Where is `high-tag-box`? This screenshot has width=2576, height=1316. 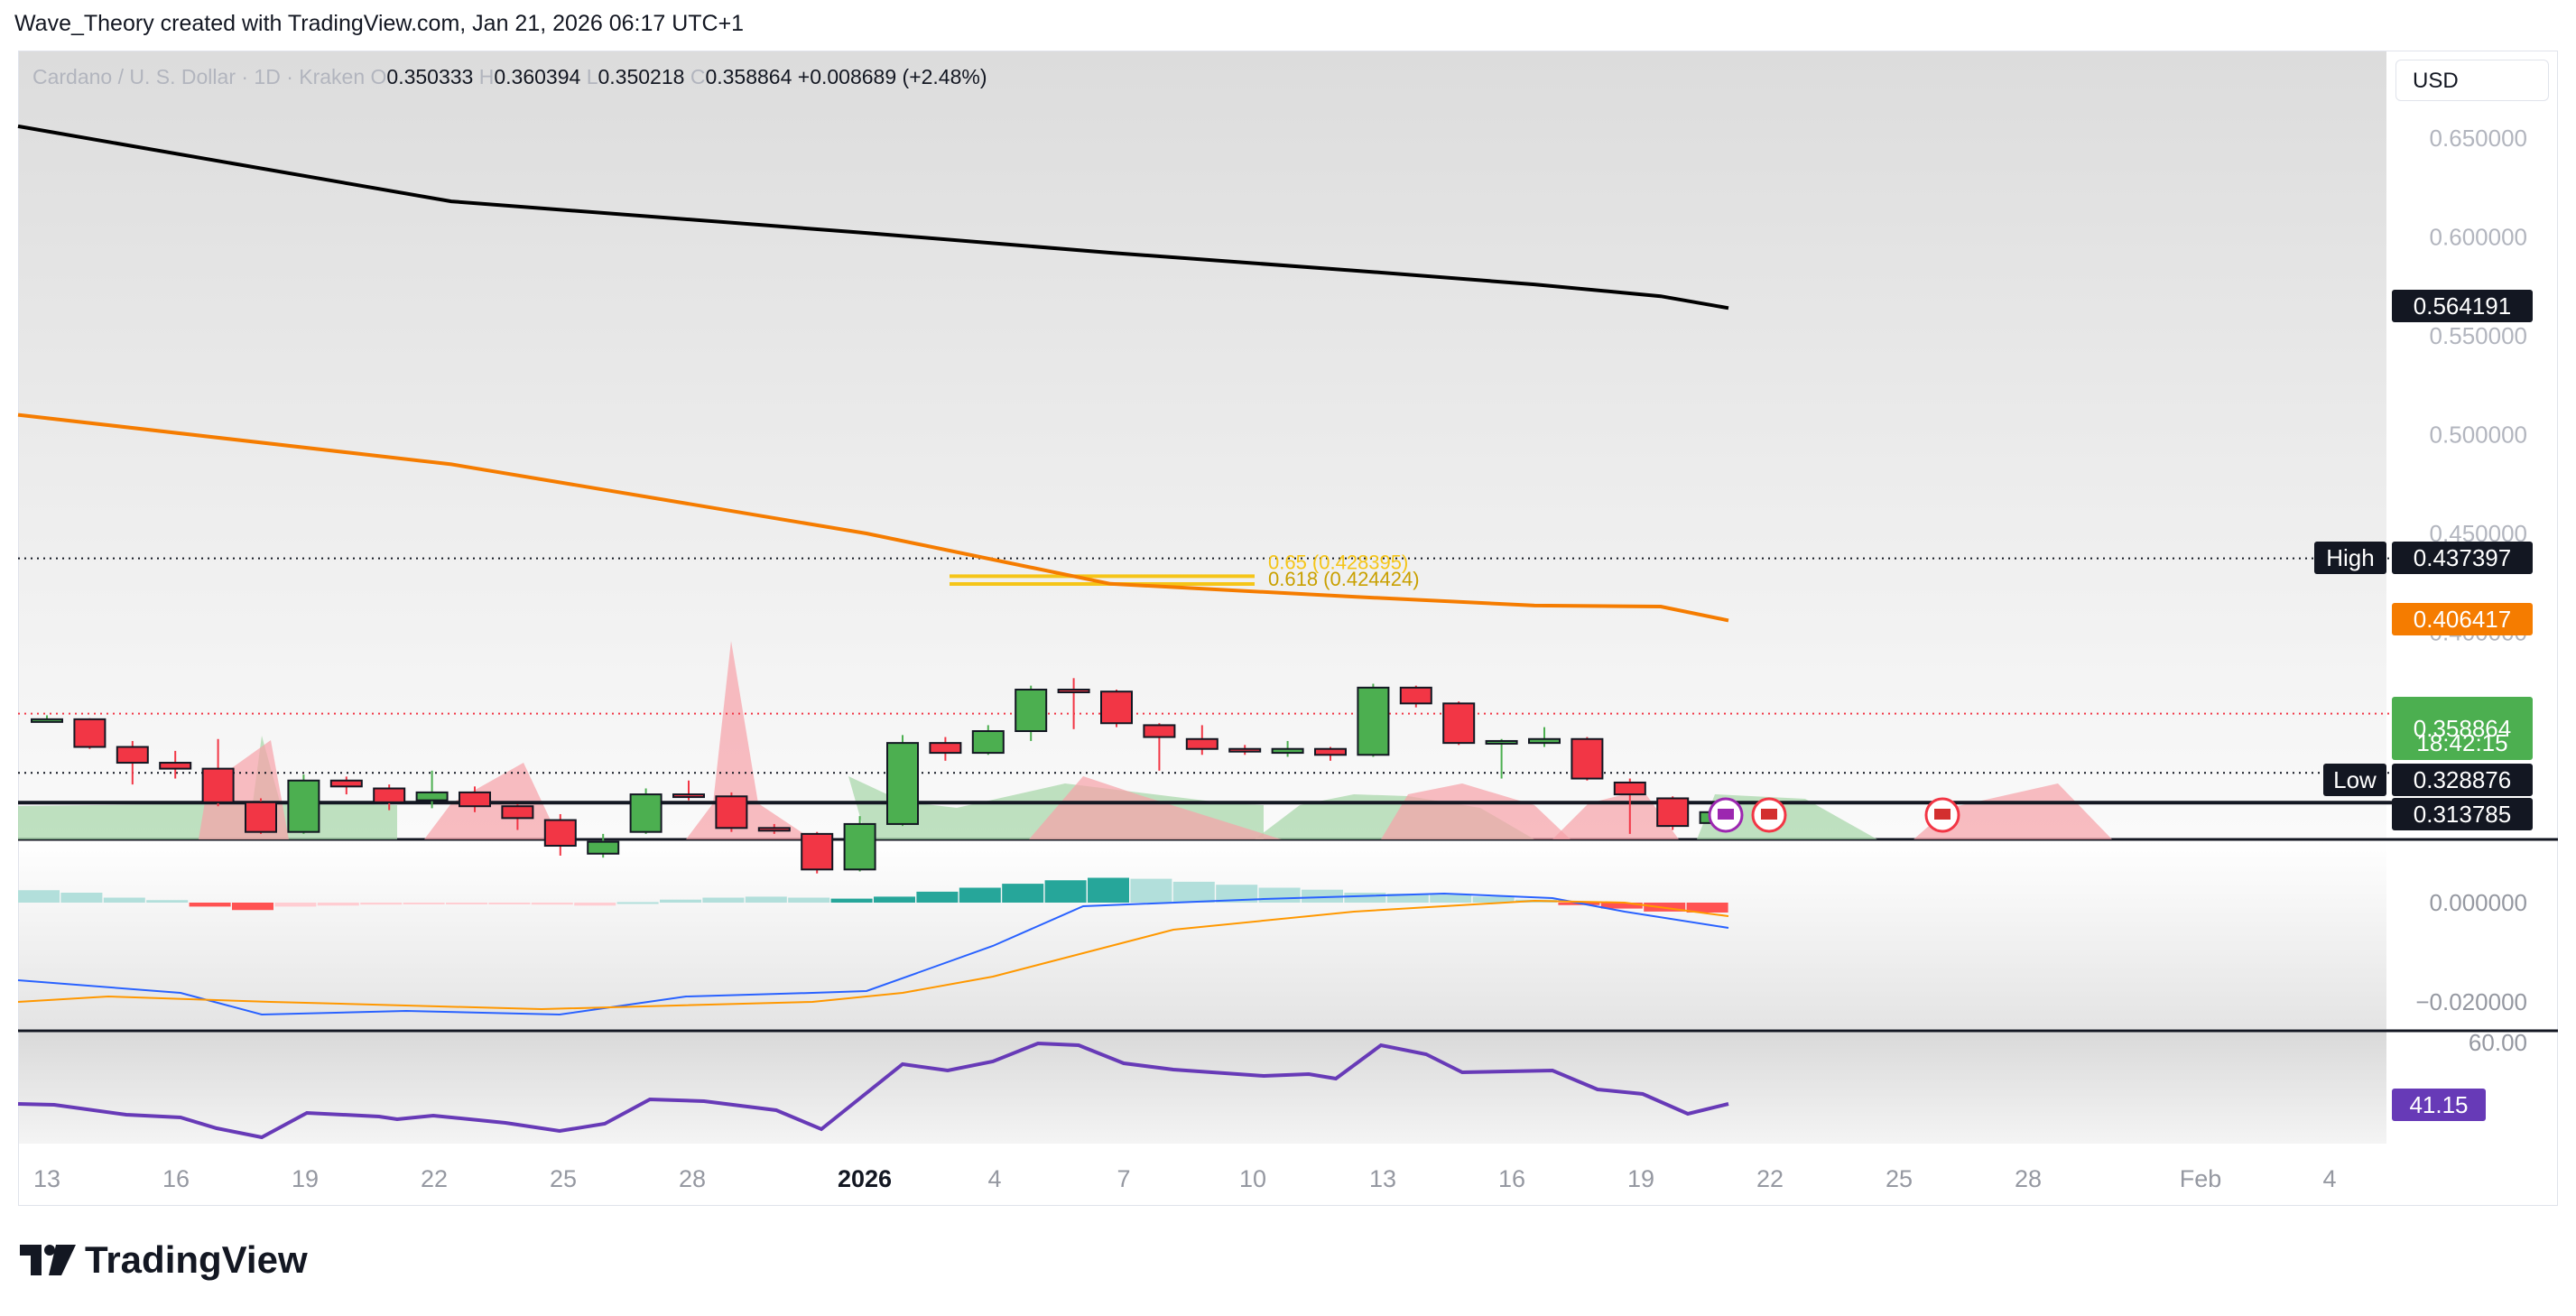 high-tag-box is located at coordinates (2463, 558).